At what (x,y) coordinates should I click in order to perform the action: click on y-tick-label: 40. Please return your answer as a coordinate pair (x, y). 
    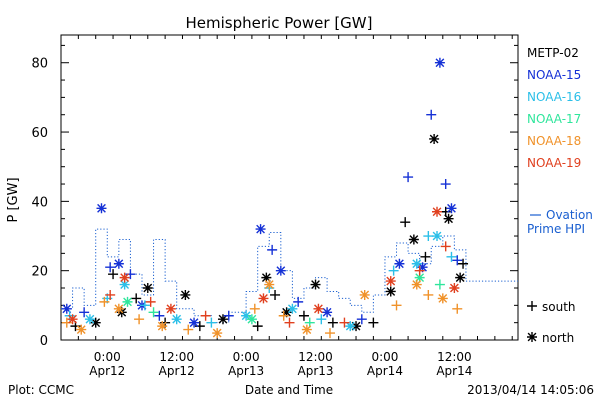
    Looking at the image, I should click on (39, 202).